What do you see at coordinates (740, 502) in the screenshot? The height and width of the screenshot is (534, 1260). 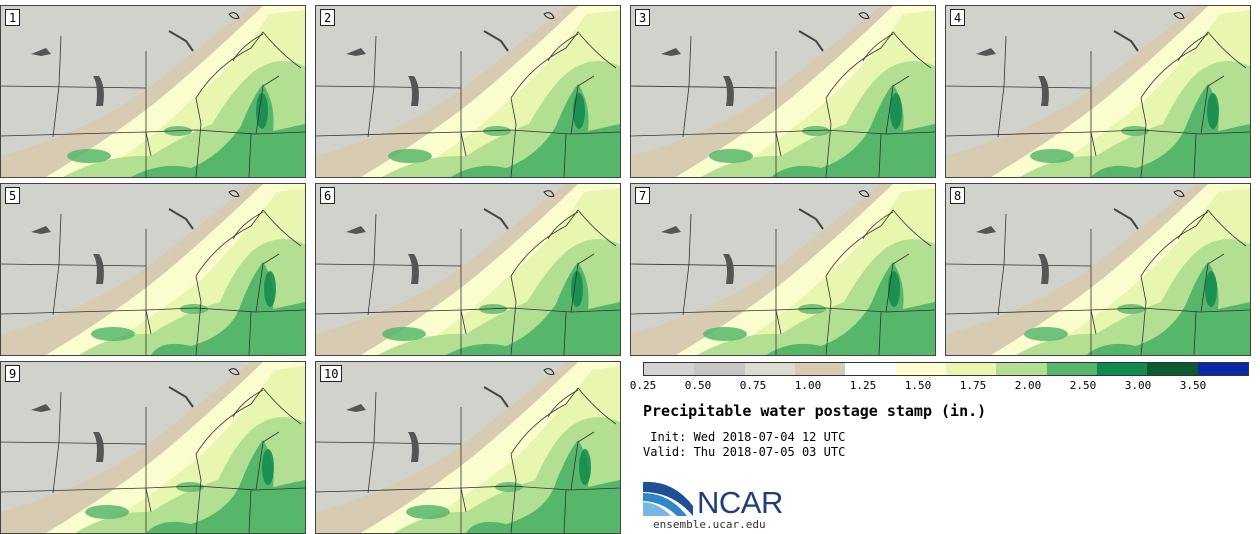 I see `logo-text: NCAR` at bounding box center [740, 502].